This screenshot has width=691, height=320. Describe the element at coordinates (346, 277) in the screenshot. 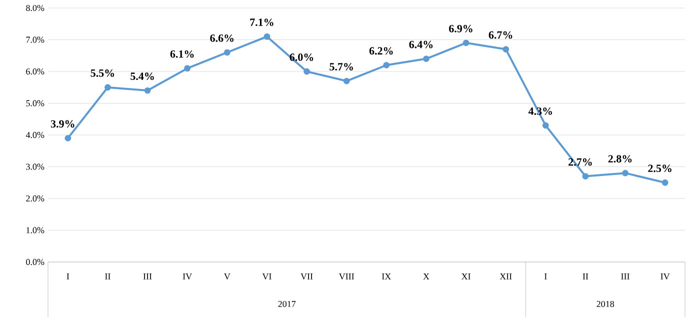

I see `x-tick-label: VIII` at that location.